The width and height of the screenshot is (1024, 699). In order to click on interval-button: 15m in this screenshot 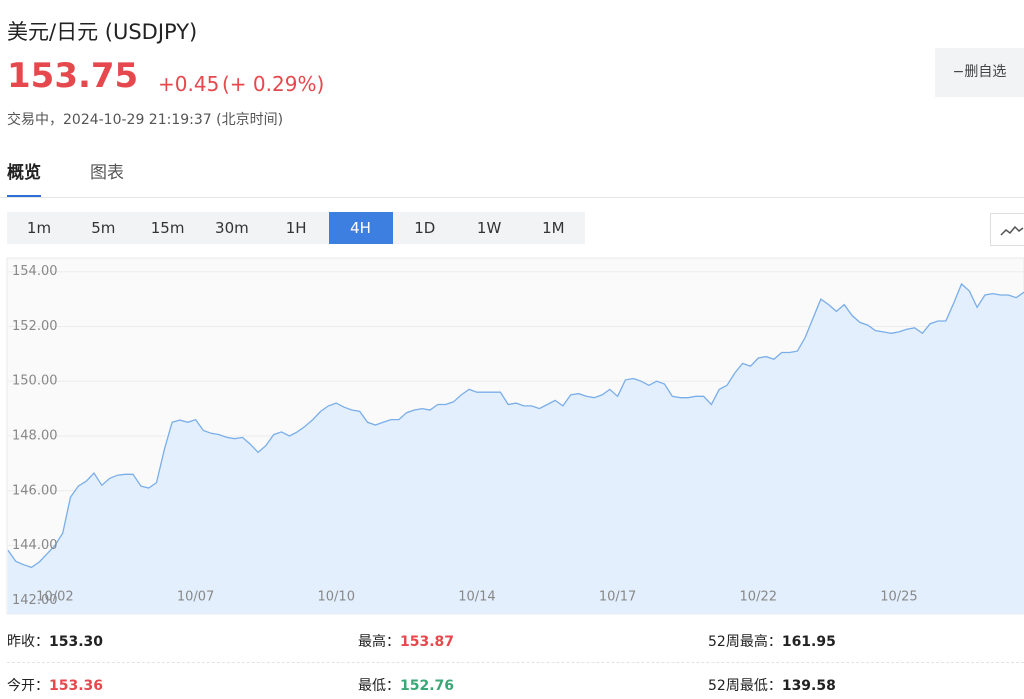, I will do `click(167, 228)`.